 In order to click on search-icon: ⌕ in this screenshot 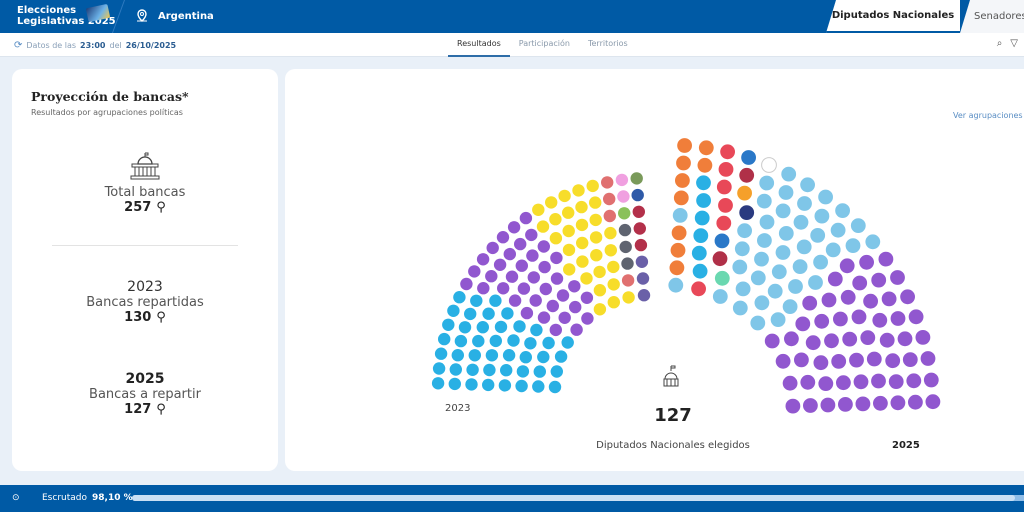, I will do `click(999, 43)`.